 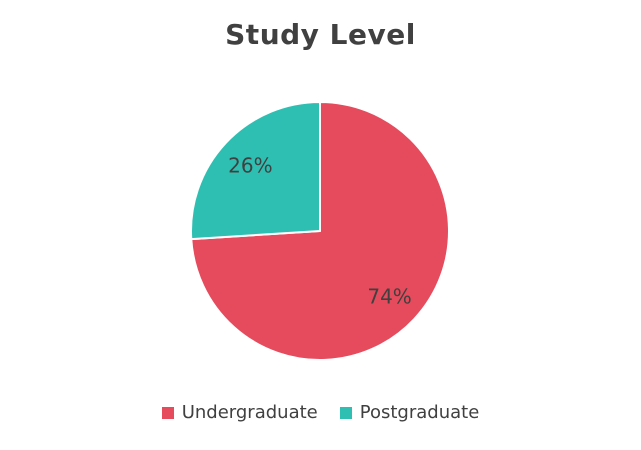 What do you see at coordinates (389, 296) in the screenshot?
I see `data-label-undergraduate: 74%` at bounding box center [389, 296].